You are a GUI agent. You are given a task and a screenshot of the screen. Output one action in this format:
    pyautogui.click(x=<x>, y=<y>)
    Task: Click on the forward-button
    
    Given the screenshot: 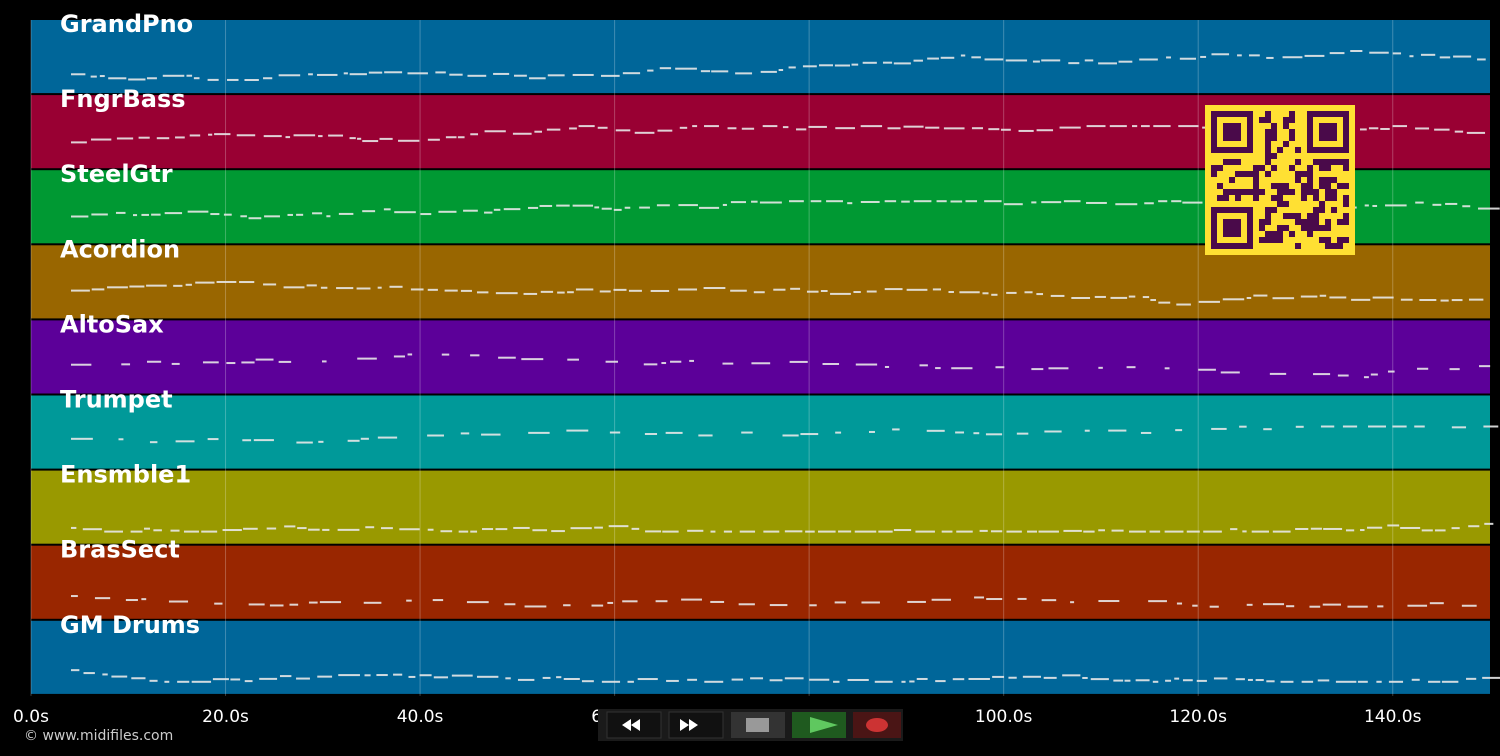 What is the action you would take?
    pyautogui.click(x=696, y=725)
    